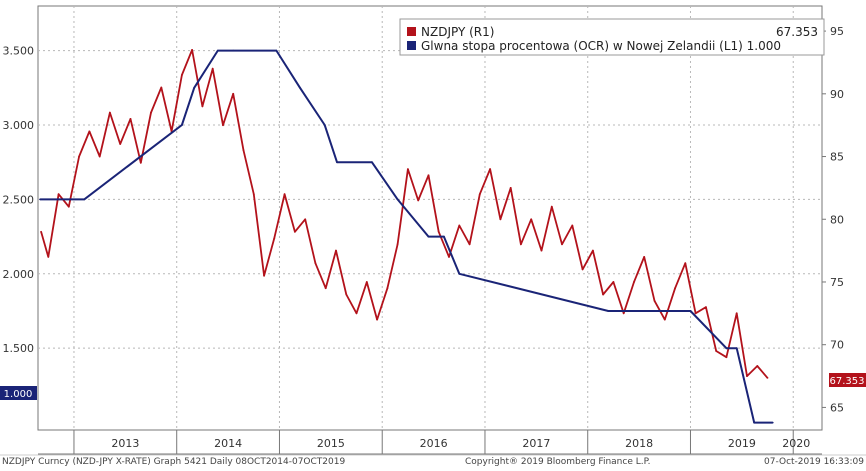 This screenshot has width=866, height=471. I want to click on y-tick-label-left: 1.500, so click(19, 348).